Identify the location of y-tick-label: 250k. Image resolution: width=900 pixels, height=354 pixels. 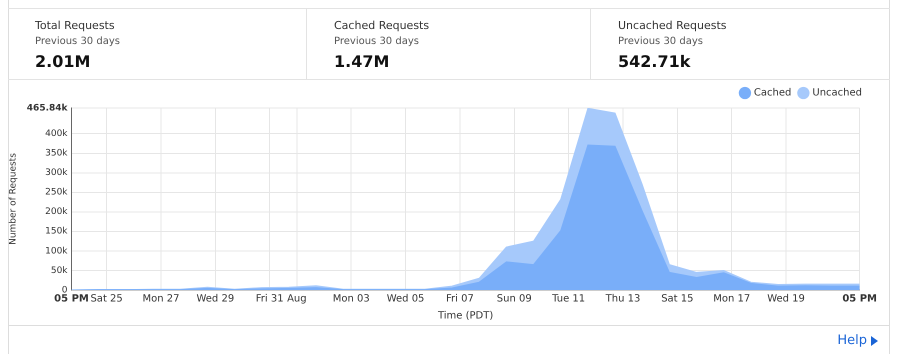
(56, 193).